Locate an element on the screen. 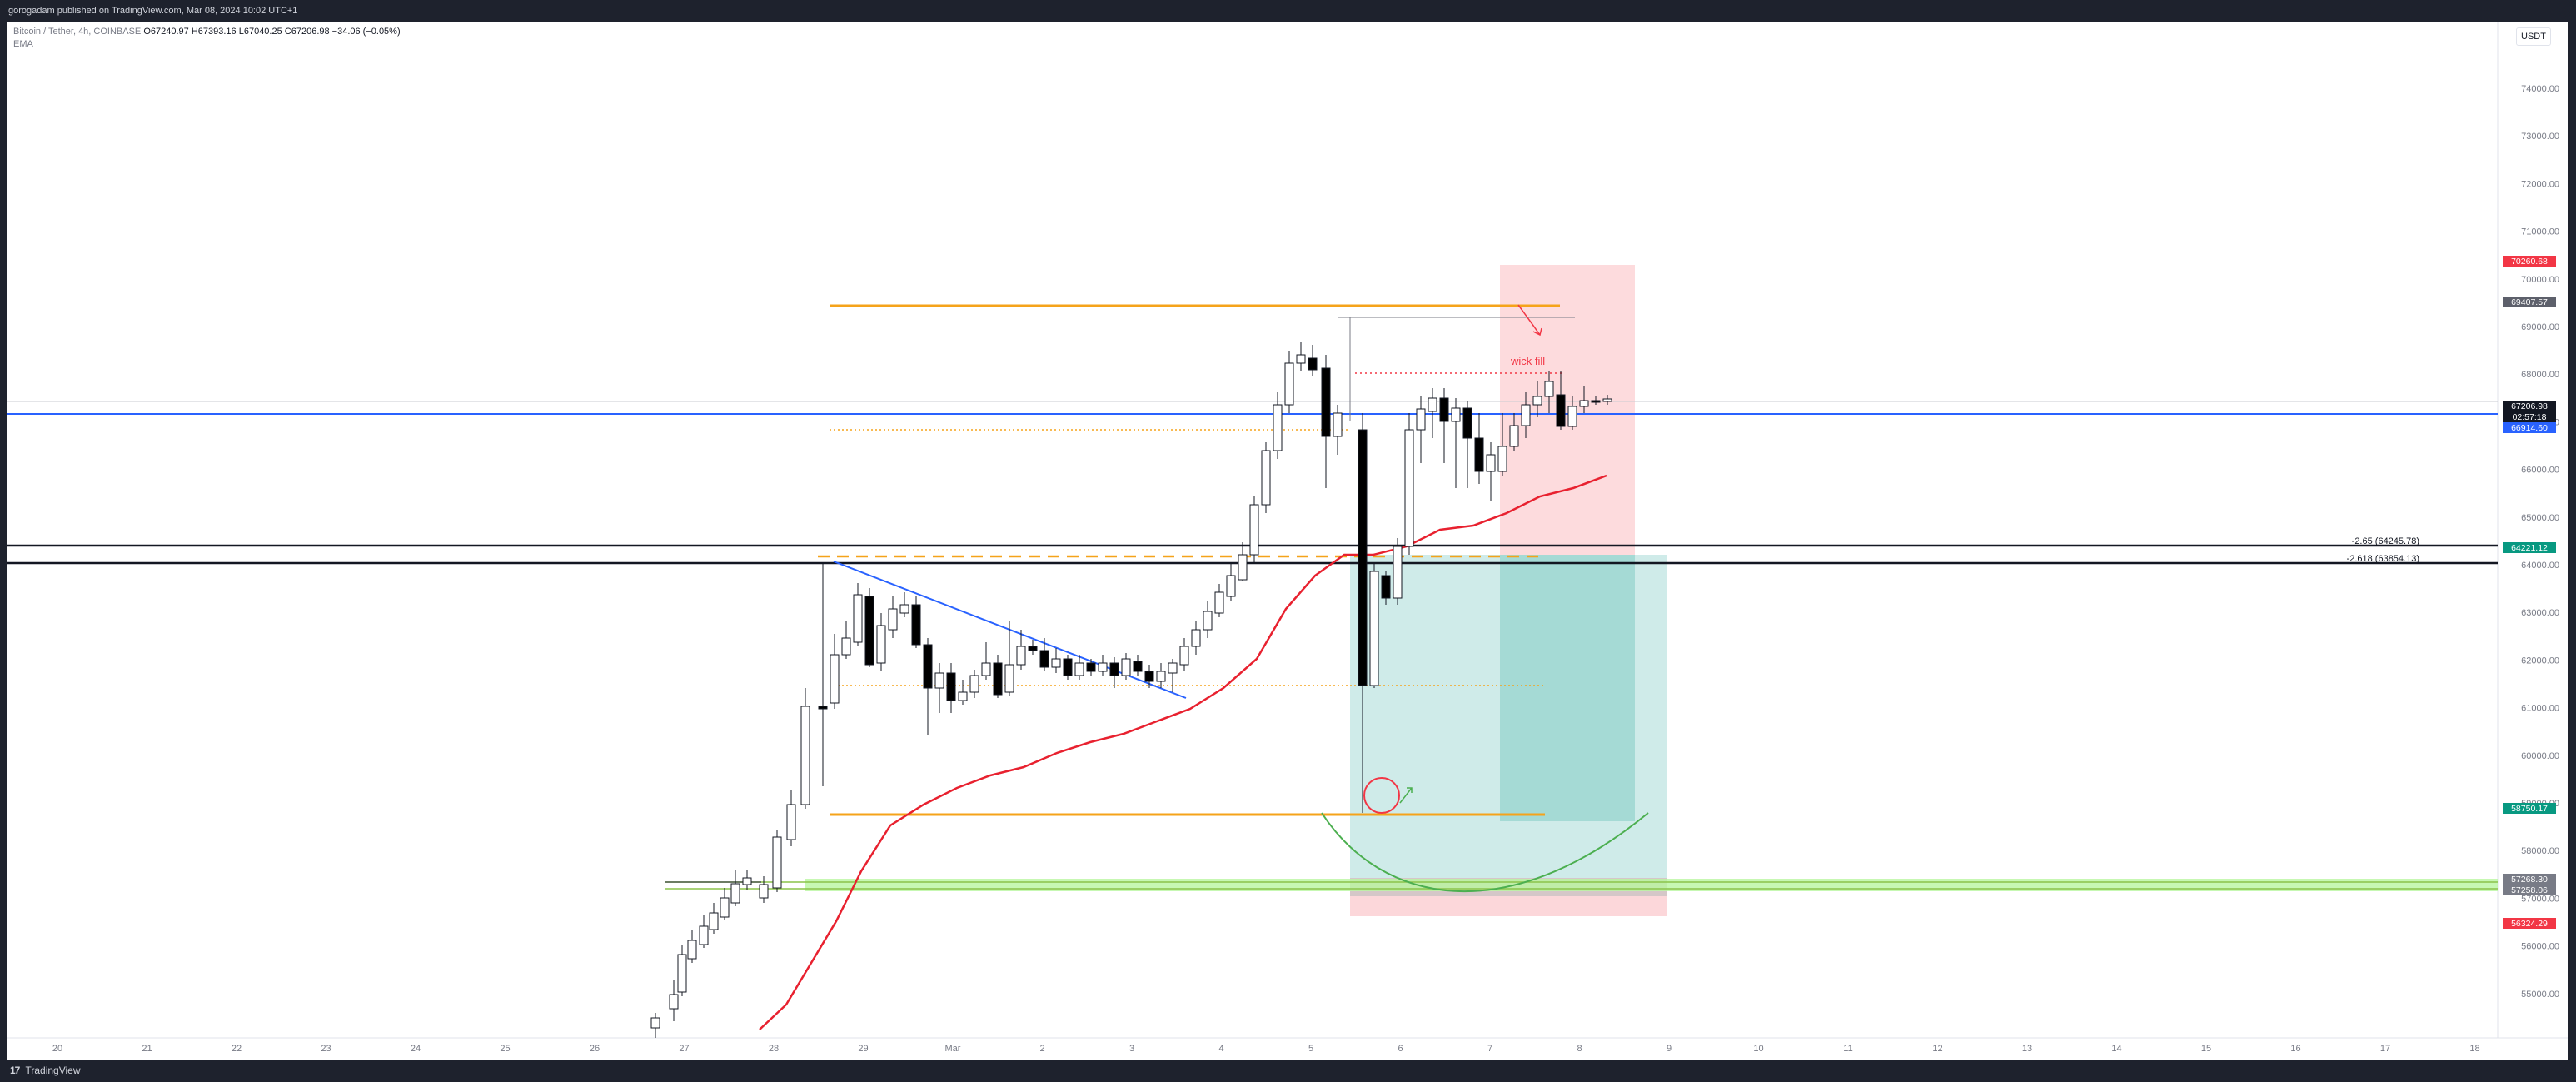 Image resolution: width=2576 pixels, height=1082 pixels. price-tick-label: 70000.00 is located at coordinates (2540, 280).